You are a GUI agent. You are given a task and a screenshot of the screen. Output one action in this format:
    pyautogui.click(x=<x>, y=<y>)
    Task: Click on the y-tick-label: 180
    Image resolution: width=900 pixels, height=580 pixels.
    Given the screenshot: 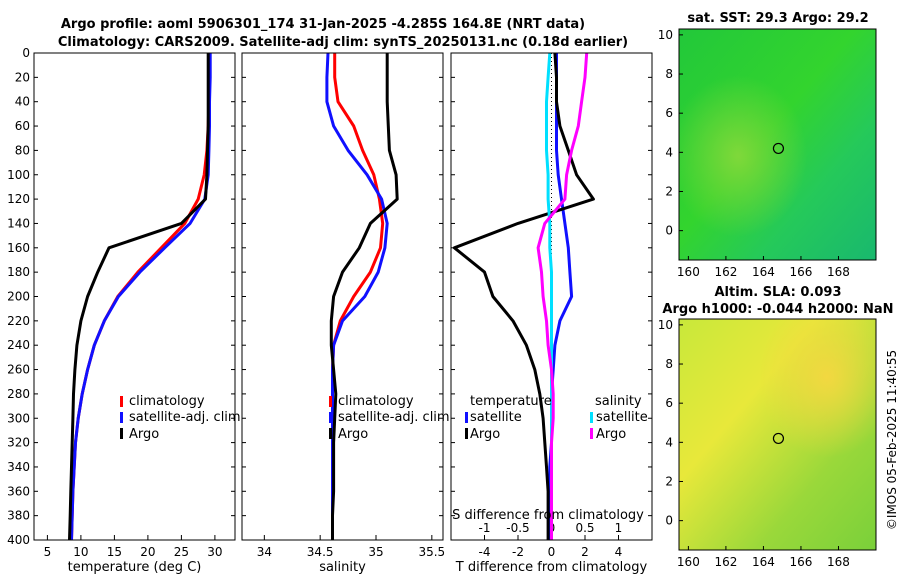 What is the action you would take?
    pyautogui.click(x=18, y=272)
    